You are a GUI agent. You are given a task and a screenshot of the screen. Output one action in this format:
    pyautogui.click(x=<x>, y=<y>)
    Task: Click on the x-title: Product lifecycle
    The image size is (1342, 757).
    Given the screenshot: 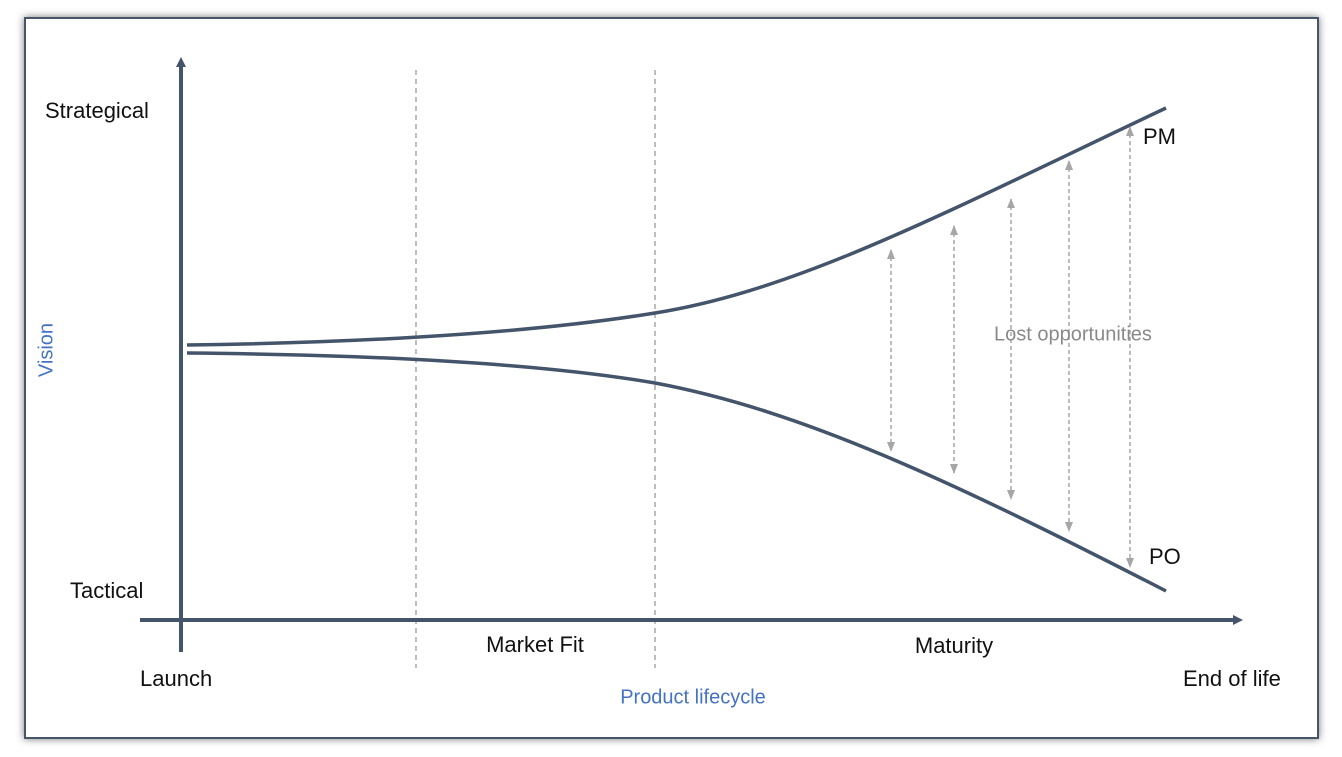 What is the action you would take?
    pyautogui.click(x=693, y=697)
    